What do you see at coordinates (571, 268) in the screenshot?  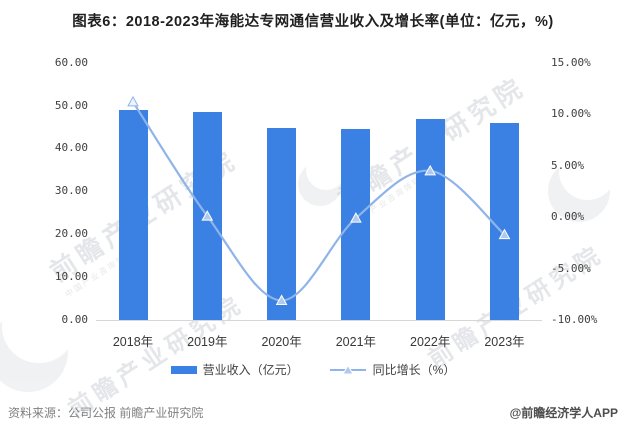 I see `right-axis-tick: -5.00%` at bounding box center [571, 268].